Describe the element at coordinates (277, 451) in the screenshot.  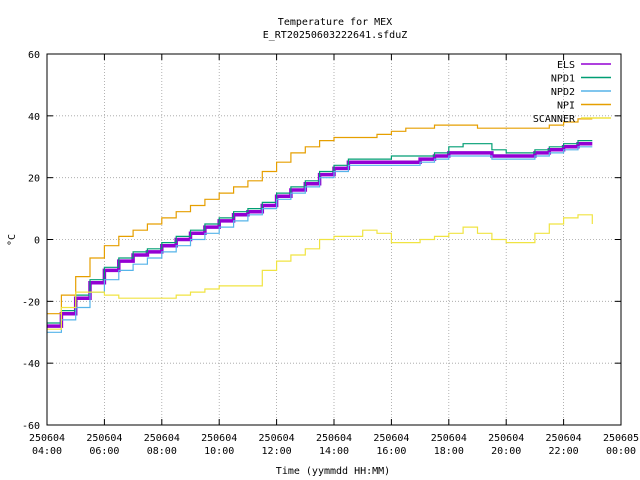
I see `x-tick-label-time: 12:00` at that location.